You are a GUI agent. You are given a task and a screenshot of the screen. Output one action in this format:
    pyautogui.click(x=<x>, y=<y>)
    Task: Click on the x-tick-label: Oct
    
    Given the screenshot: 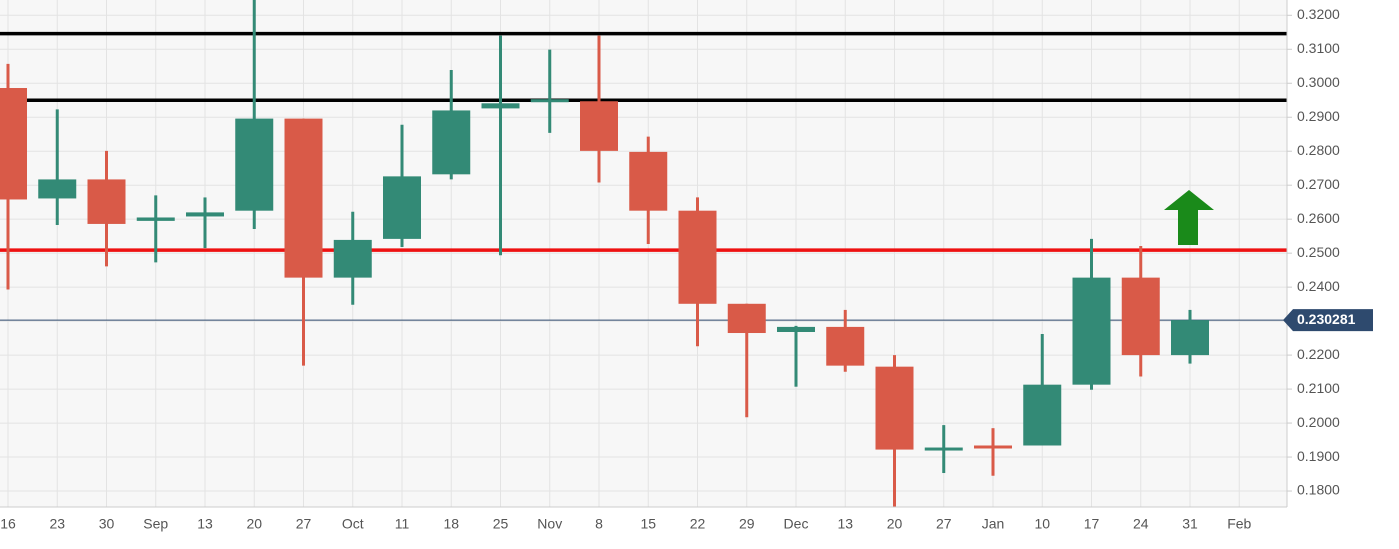 What is the action you would take?
    pyautogui.click(x=353, y=524)
    